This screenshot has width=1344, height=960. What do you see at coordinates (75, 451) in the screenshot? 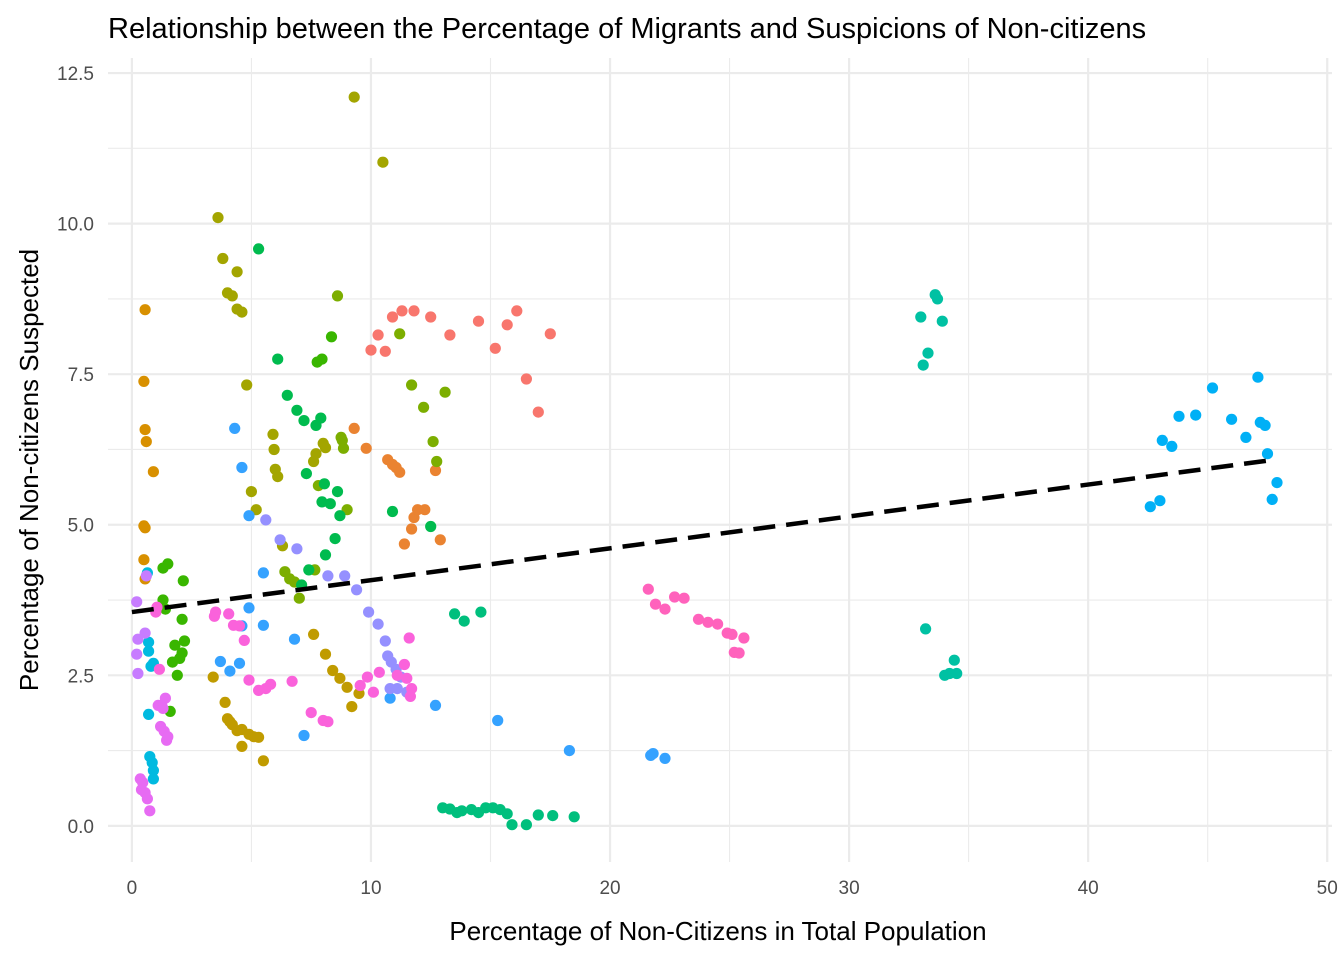
I see `y-axis-ticks: 0.0 2.5 5.0 7.5 10.0 12.5` at bounding box center [75, 451].